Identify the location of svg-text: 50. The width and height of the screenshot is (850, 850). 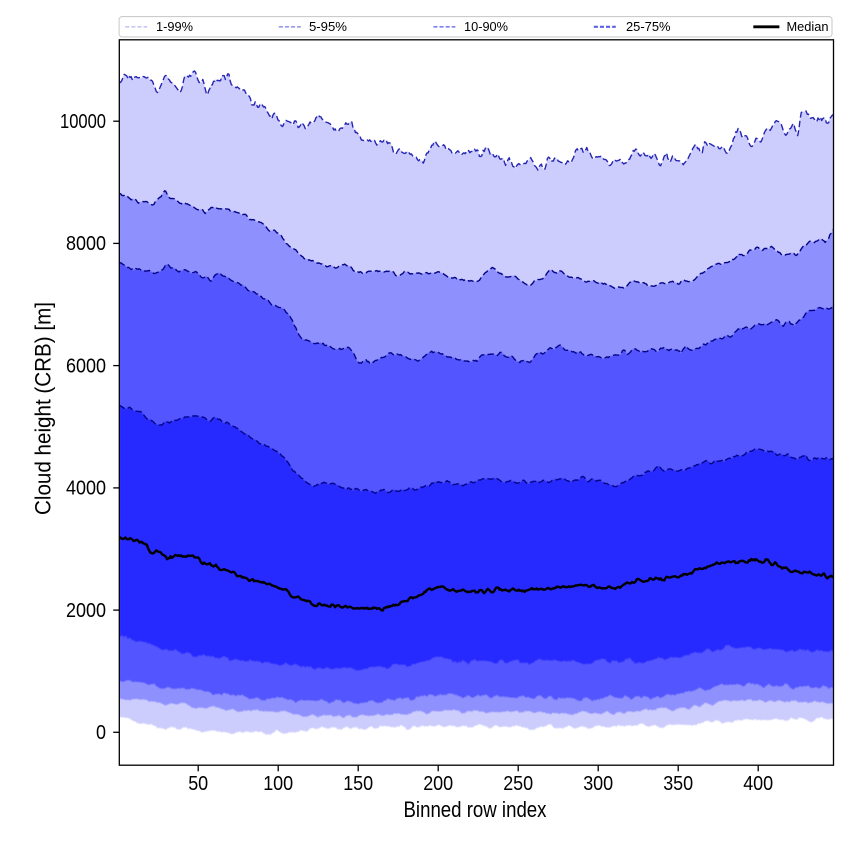
(198, 784).